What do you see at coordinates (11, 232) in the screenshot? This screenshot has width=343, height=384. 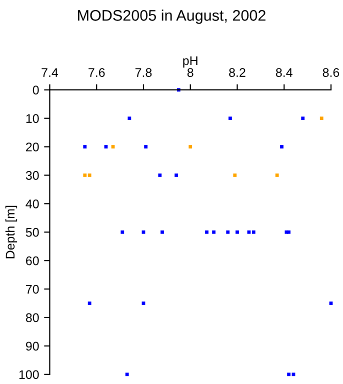 I see `y-axis-title: Depth [m]` at bounding box center [11, 232].